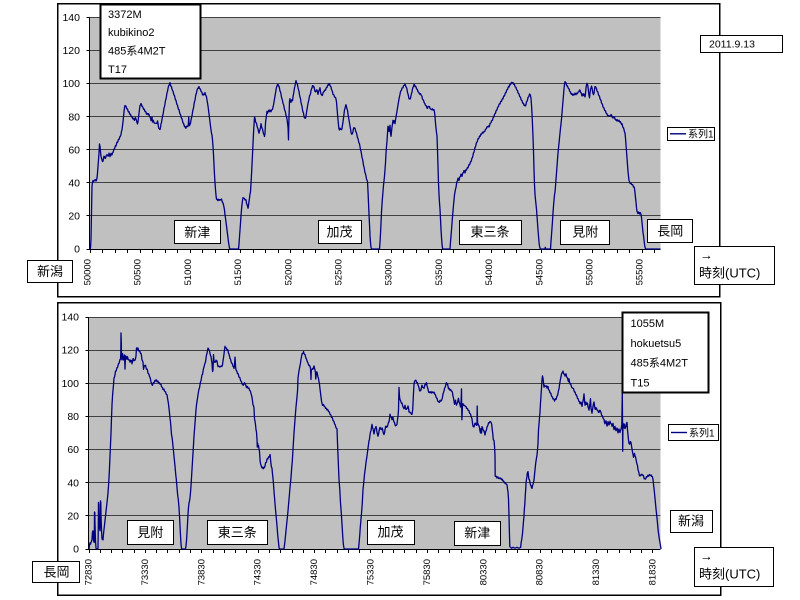 Image resolution: width=800 pixels, height=600 pixels. I want to click on svg-text: kubikino2, so click(131, 33).